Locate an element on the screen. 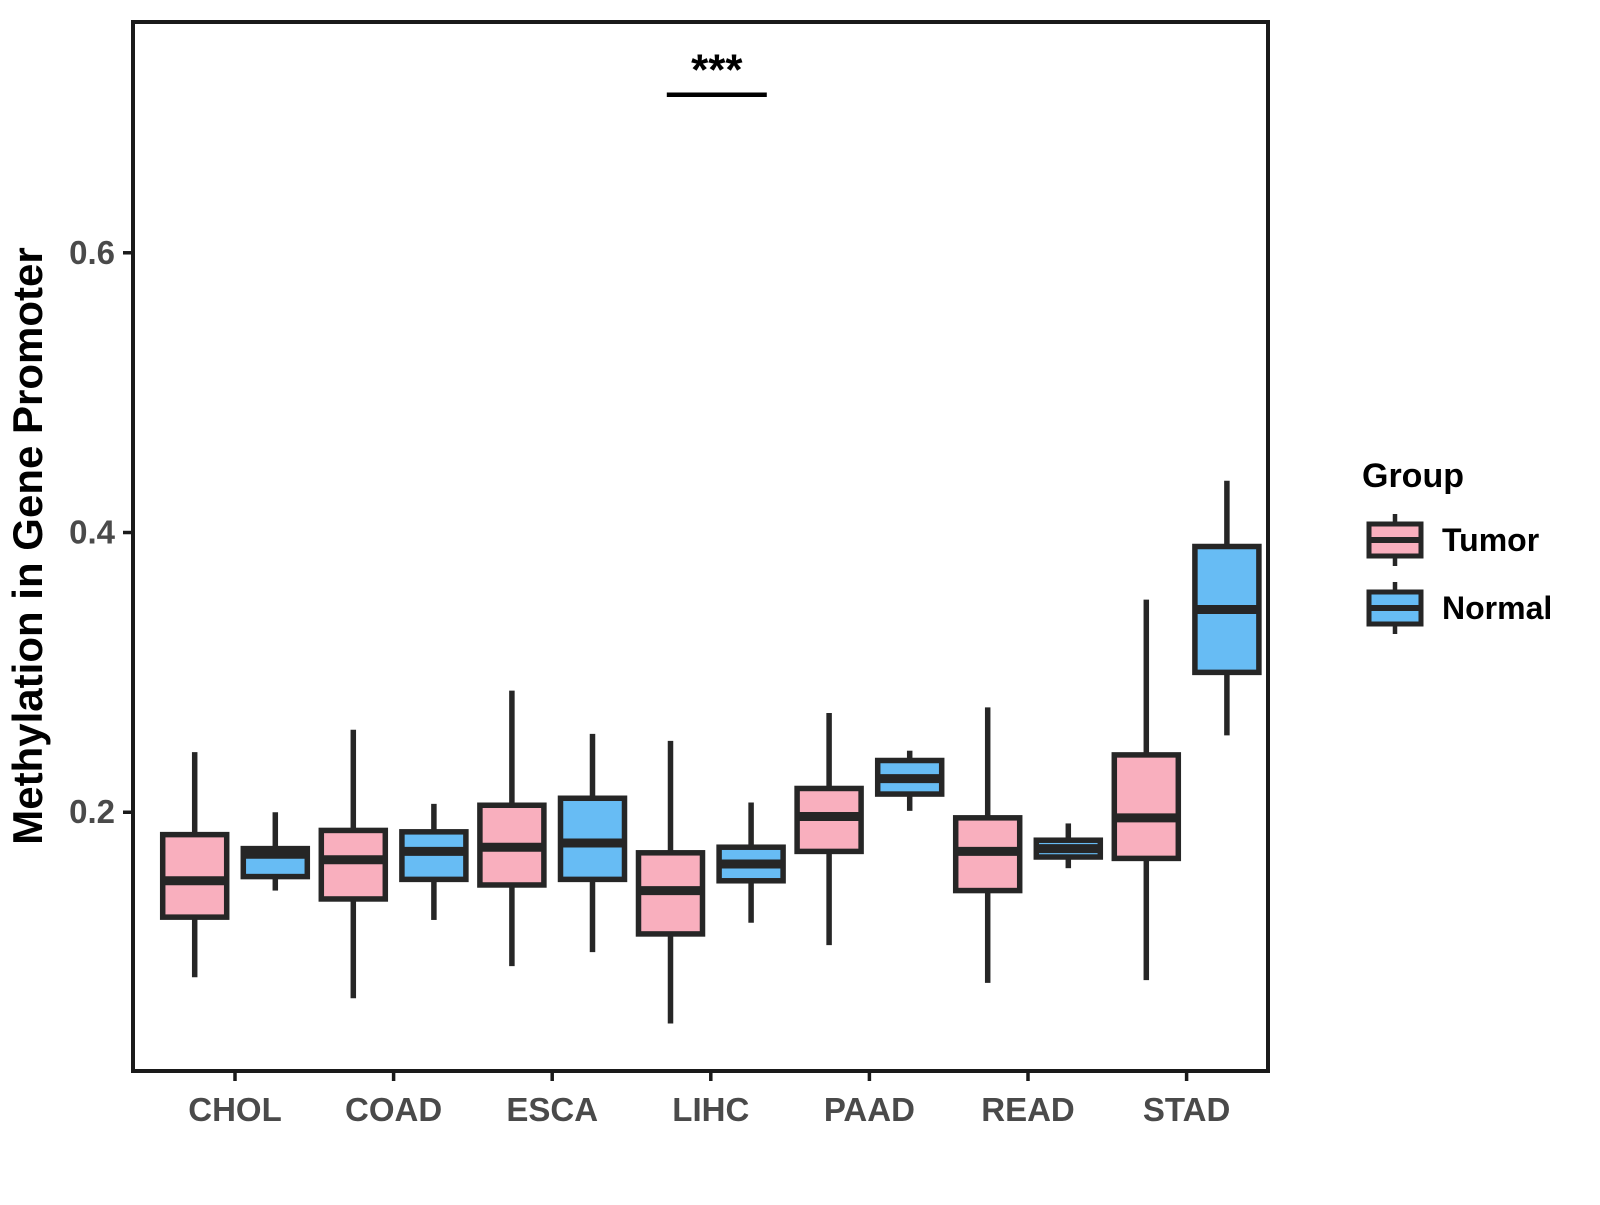 Image resolution: width=1600 pixels, height=1205 pixels. box-tumor-stad is located at coordinates (1146, 790).